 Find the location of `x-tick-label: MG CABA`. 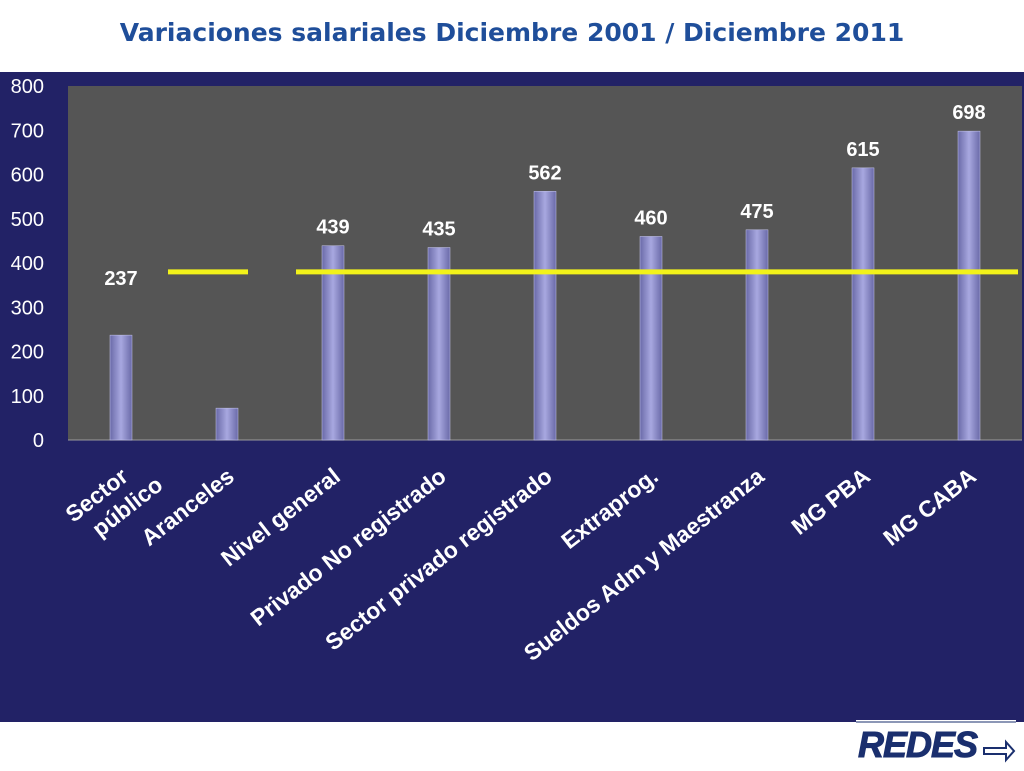

x-tick-label: MG CABA is located at coordinates (929, 507).